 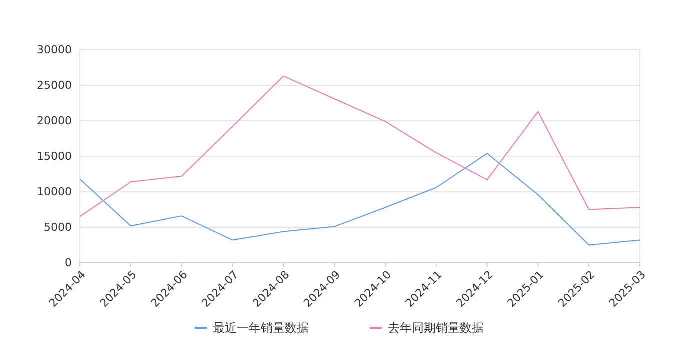 I want to click on y-tick-label: 25000, so click(x=54, y=85).